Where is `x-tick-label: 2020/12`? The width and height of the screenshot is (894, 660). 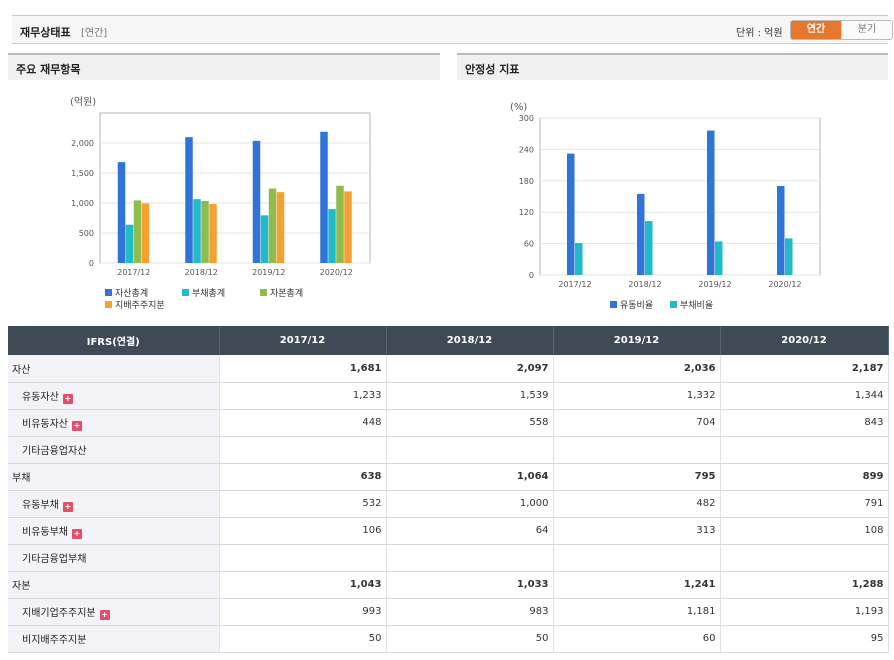
x-tick-label: 2020/12 is located at coordinates (336, 272).